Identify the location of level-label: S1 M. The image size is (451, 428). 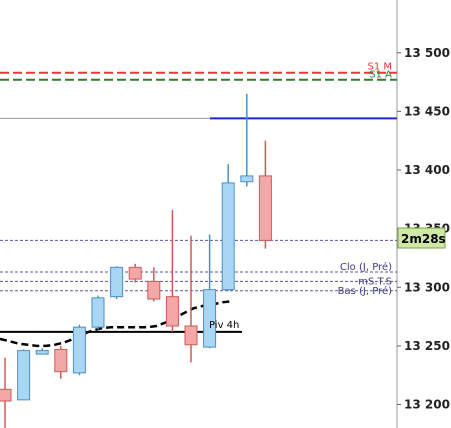
(379, 67).